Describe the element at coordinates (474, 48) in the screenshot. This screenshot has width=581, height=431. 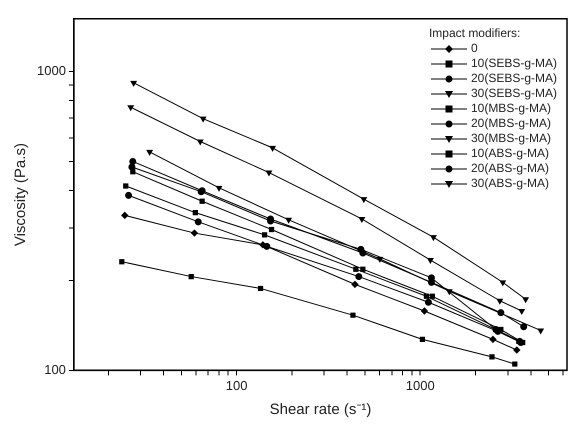
I see `legend-label: 0` at that location.